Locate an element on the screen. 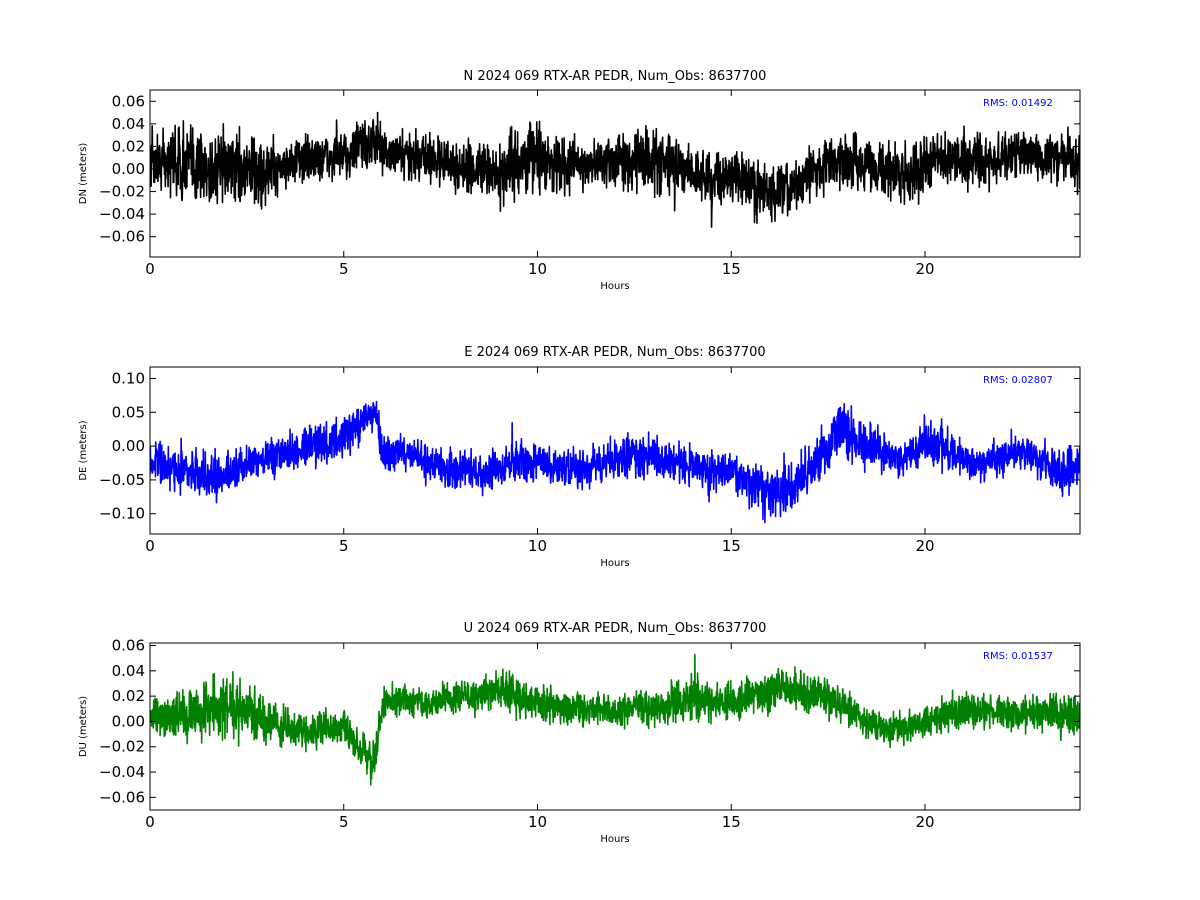  y-tick-label: −0.10 is located at coordinates (122, 514).